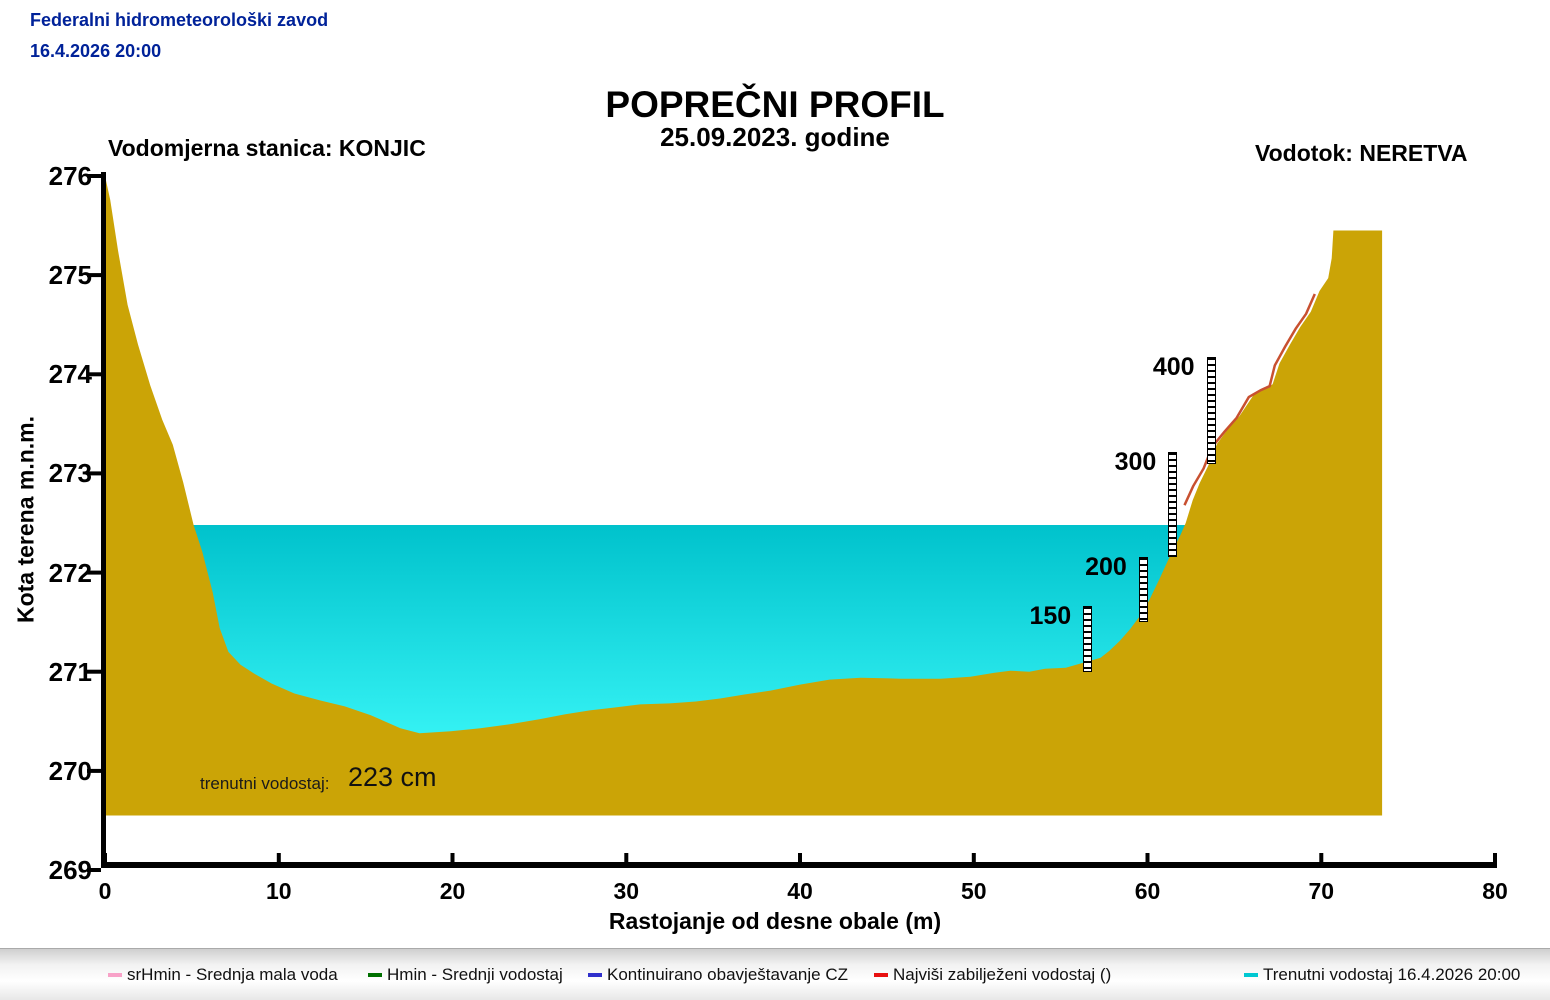 The height and width of the screenshot is (1000, 1550). I want to click on legend-item-srhmin: srHmin - Srednja mala voda, so click(223, 974).